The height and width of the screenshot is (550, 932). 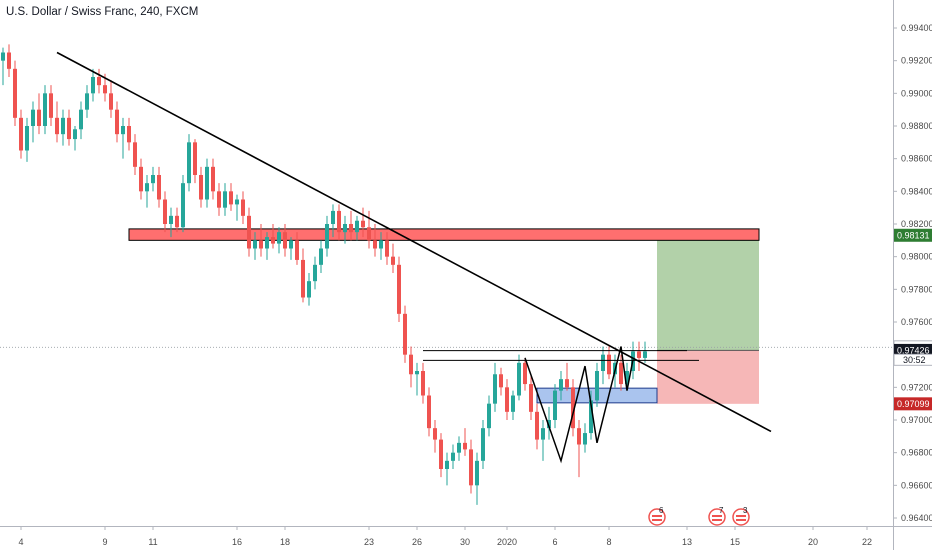 I want to click on y-tick-label: 0.98000, so click(x=916, y=257).